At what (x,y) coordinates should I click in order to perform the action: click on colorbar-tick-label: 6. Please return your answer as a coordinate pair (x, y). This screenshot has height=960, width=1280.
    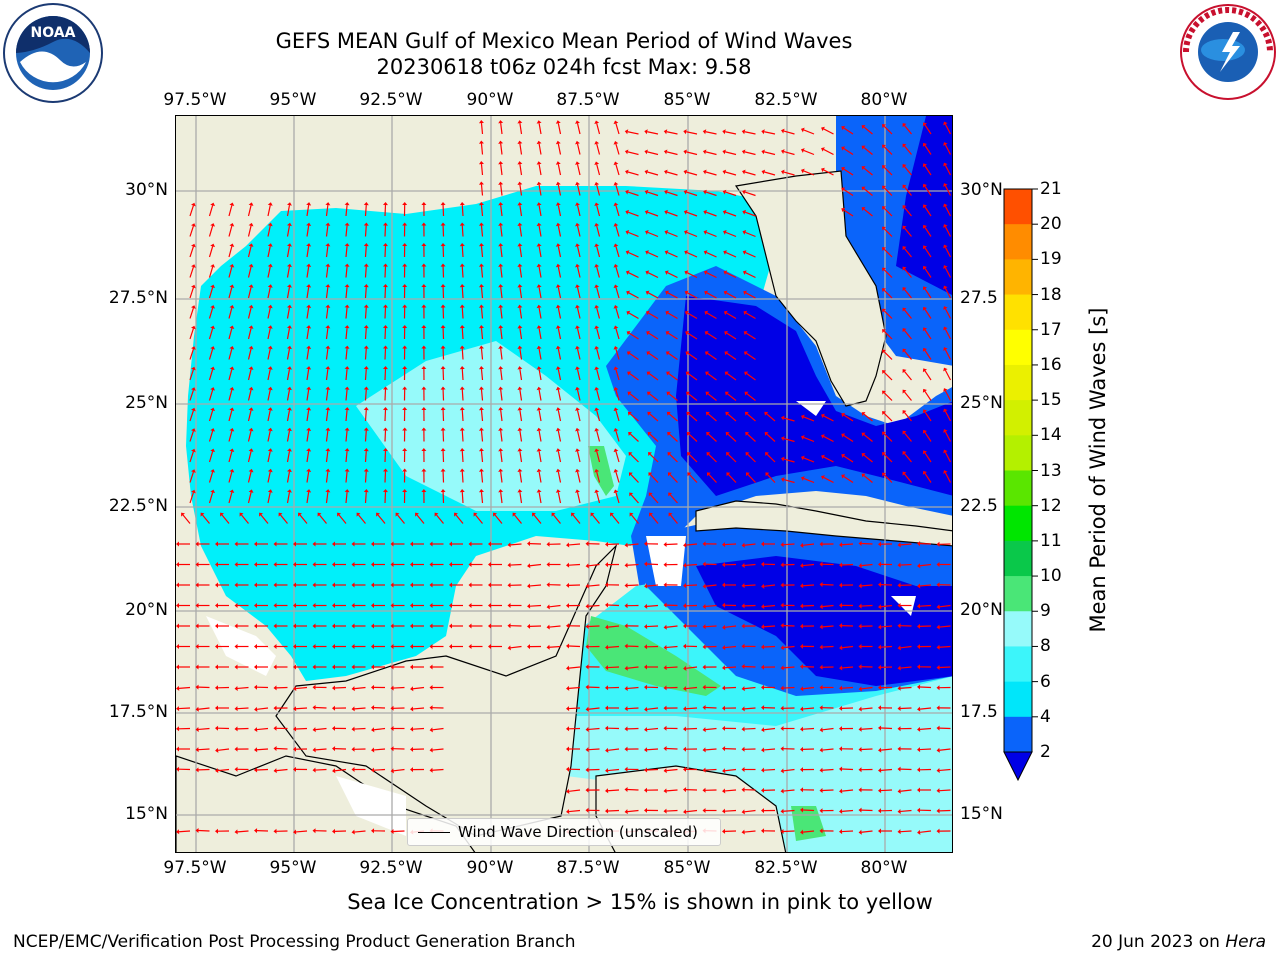
    Looking at the image, I should click on (1045, 681).